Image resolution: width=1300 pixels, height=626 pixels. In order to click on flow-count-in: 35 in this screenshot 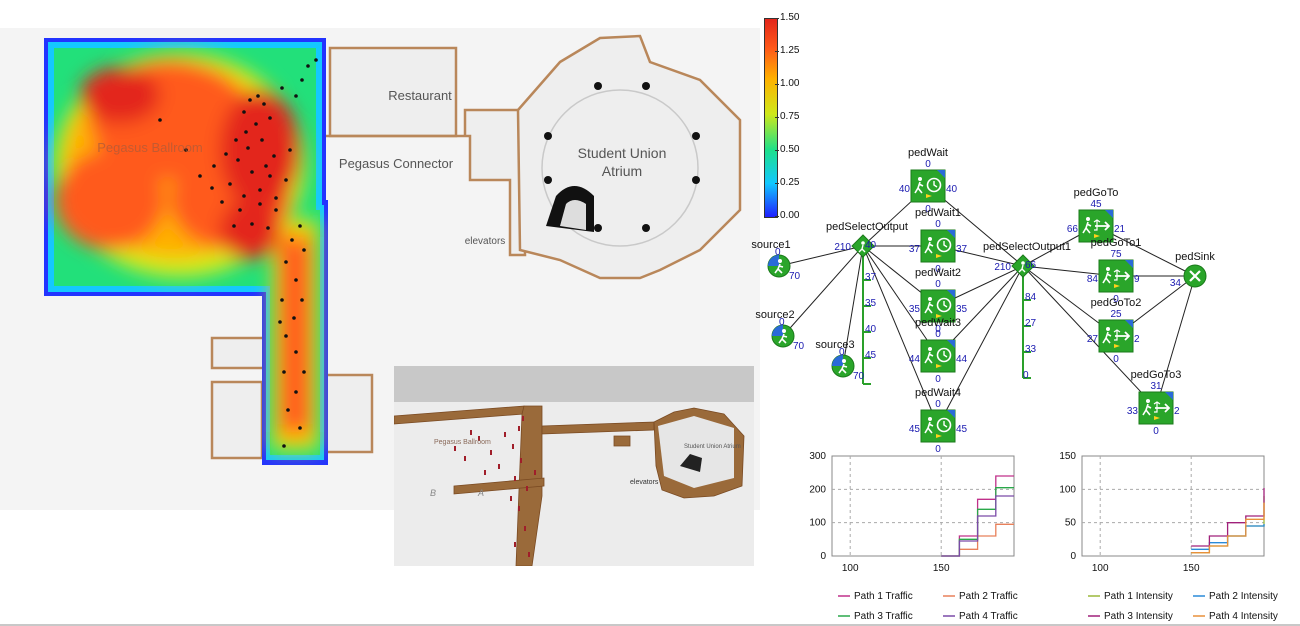, I will do `click(915, 309)`.